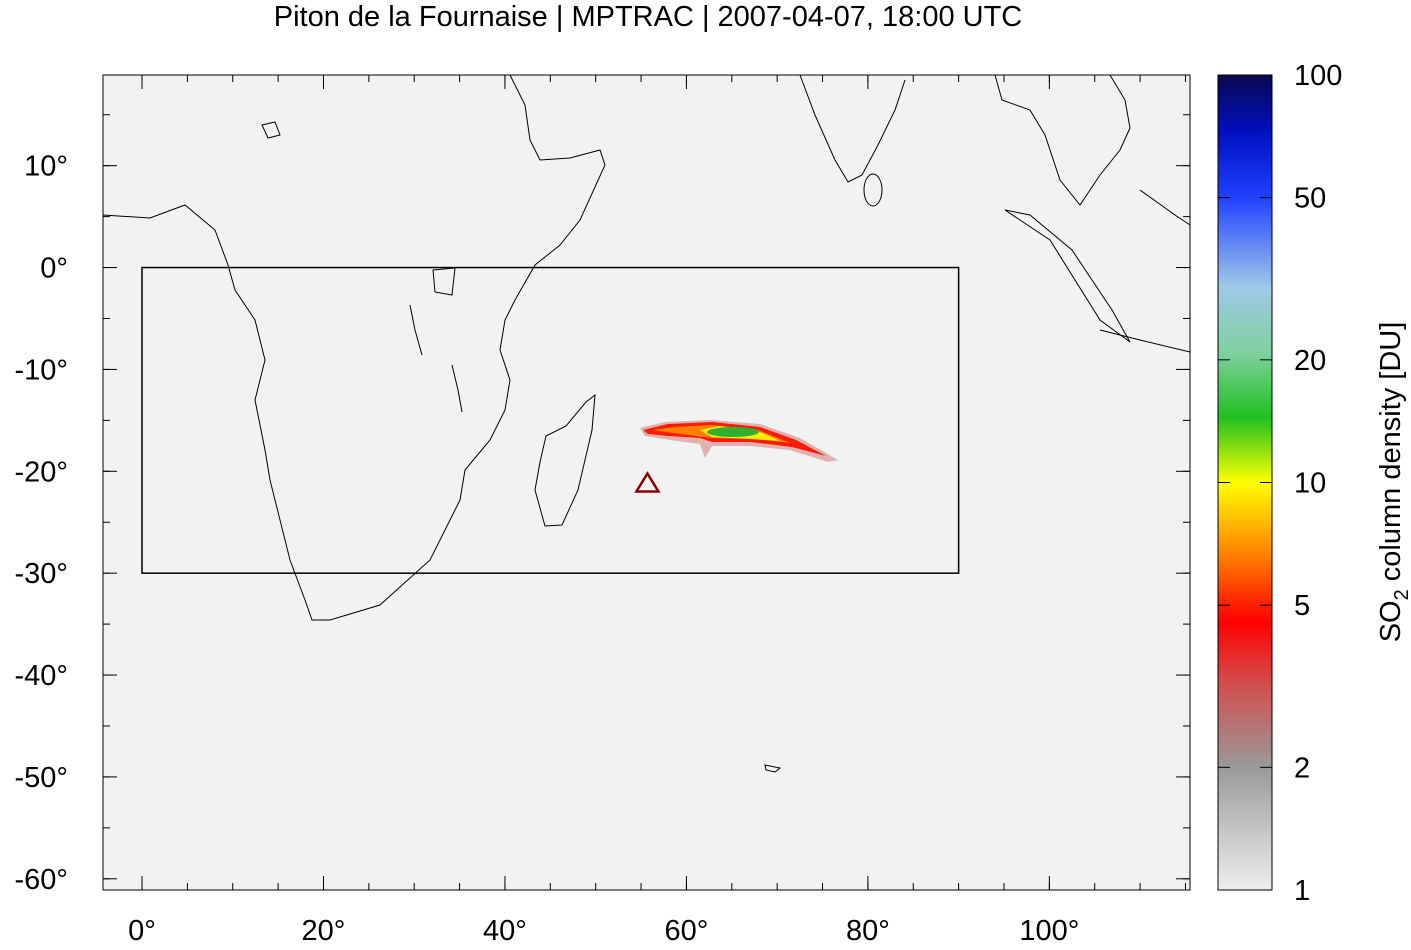 This screenshot has height=950, width=1411. I want to click on colorbar-label: SO2 column density [DU], so click(1393, 482).